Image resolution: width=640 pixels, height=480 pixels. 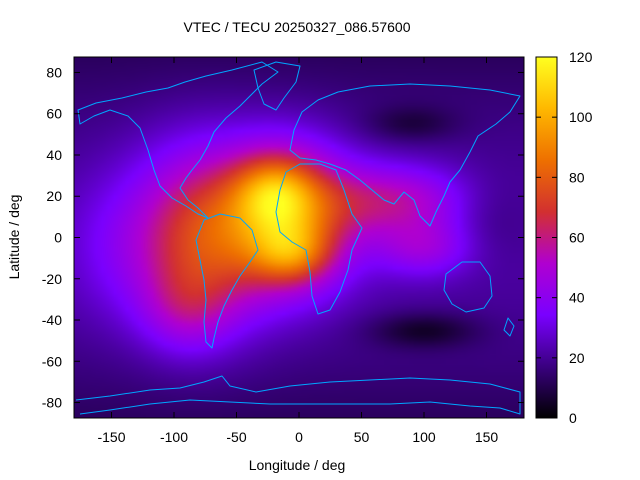 I want to click on y-tick-label: 20, so click(x=54, y=196).